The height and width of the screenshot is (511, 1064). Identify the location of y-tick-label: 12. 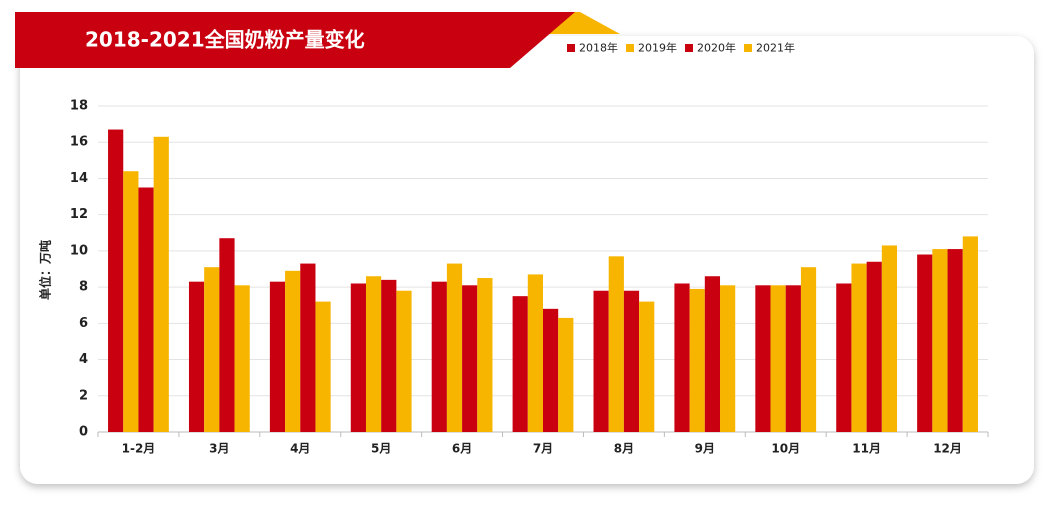
(79, 214).